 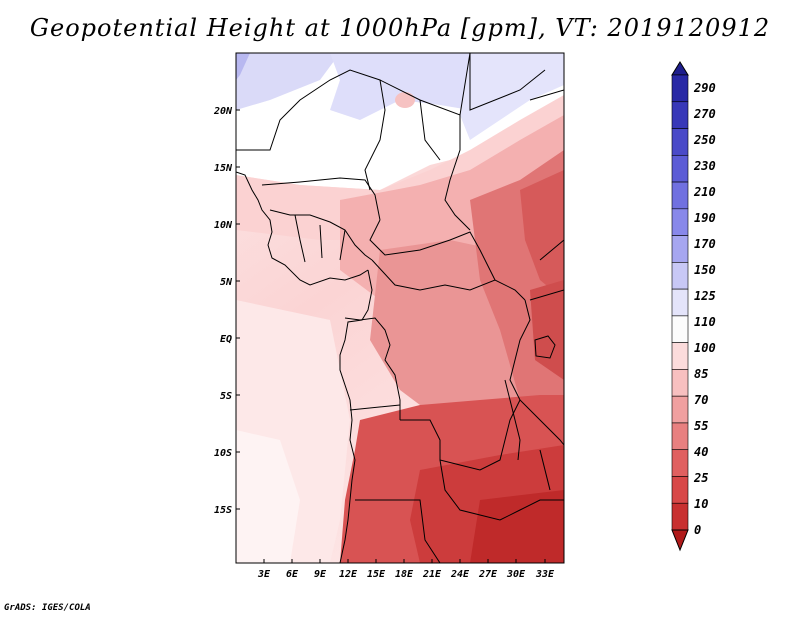 I want to click on colorbar-label: 210, so click(x=704, y=192).